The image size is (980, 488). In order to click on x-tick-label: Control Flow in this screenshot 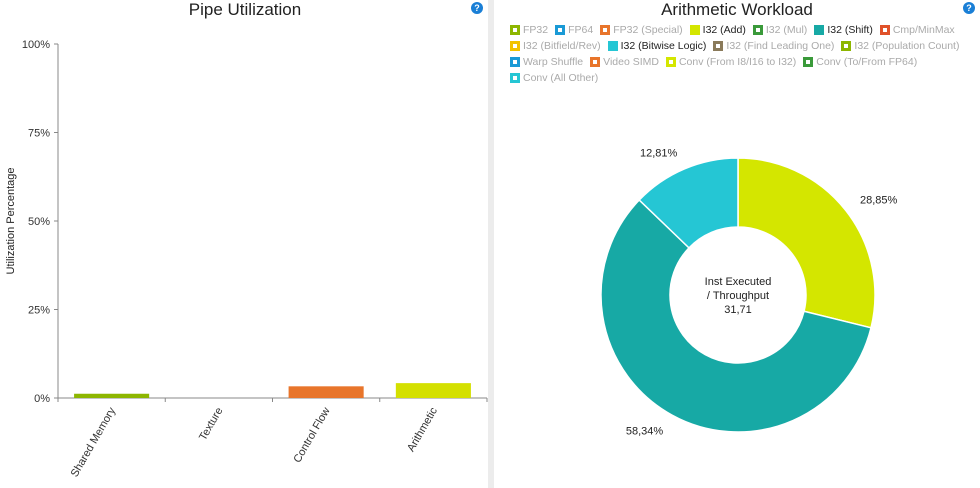, I will do `click(311, 435)`.